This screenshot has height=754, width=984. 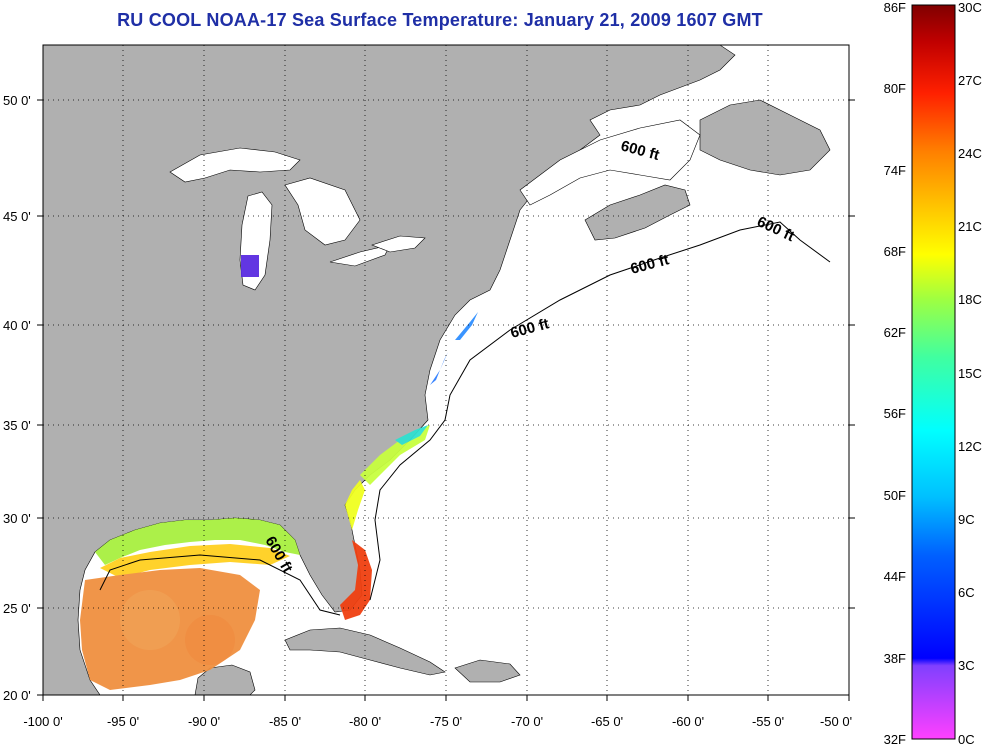 I want to click on sst-carolinas-cool, so click(x=411, y=435).